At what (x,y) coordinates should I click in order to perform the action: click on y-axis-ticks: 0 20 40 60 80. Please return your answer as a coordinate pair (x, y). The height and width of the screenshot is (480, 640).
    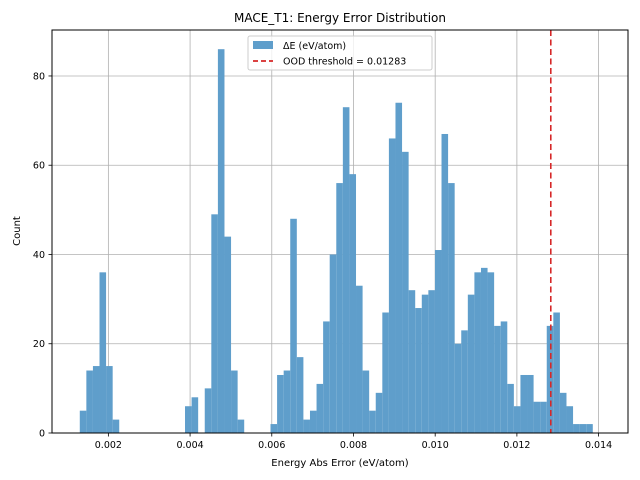
    Looking at the image, I should click on (42, 255).